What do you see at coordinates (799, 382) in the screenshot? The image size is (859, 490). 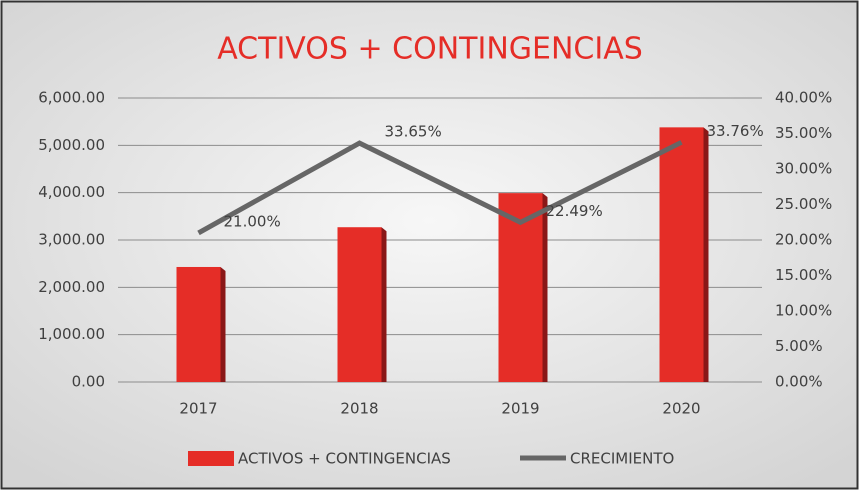 I see `y2-tick-label: 0.00%` at bounding box center [799, 382].